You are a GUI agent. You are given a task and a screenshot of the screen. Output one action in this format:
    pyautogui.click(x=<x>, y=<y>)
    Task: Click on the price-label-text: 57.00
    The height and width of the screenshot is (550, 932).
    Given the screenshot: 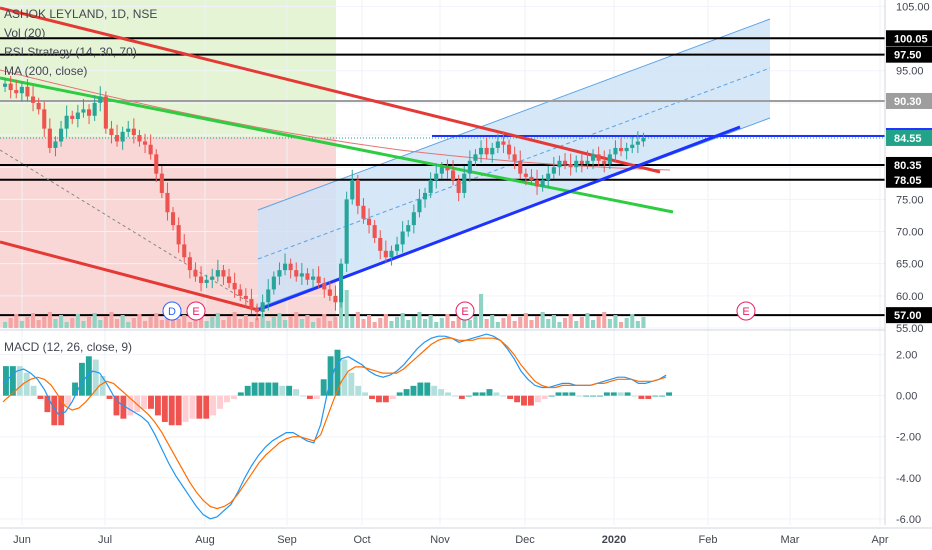 What is the action you would take?
    pyautogui.click(x=908, y=316)
    